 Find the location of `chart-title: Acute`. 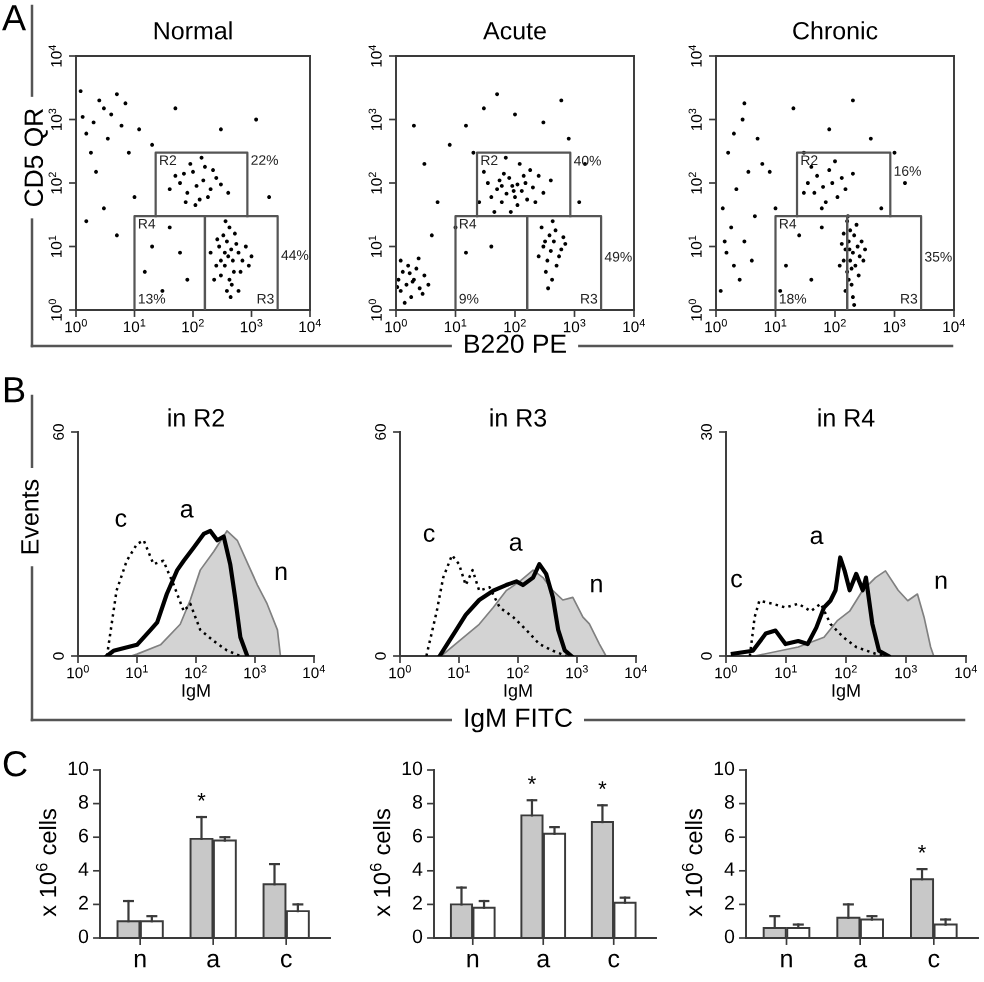

chart-title: Acute is located at coordinates (514, 31).